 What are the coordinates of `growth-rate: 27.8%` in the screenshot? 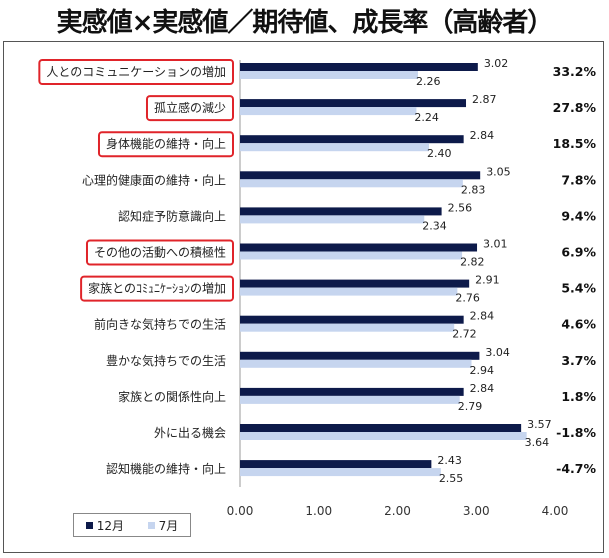 It's located at (575, 107).